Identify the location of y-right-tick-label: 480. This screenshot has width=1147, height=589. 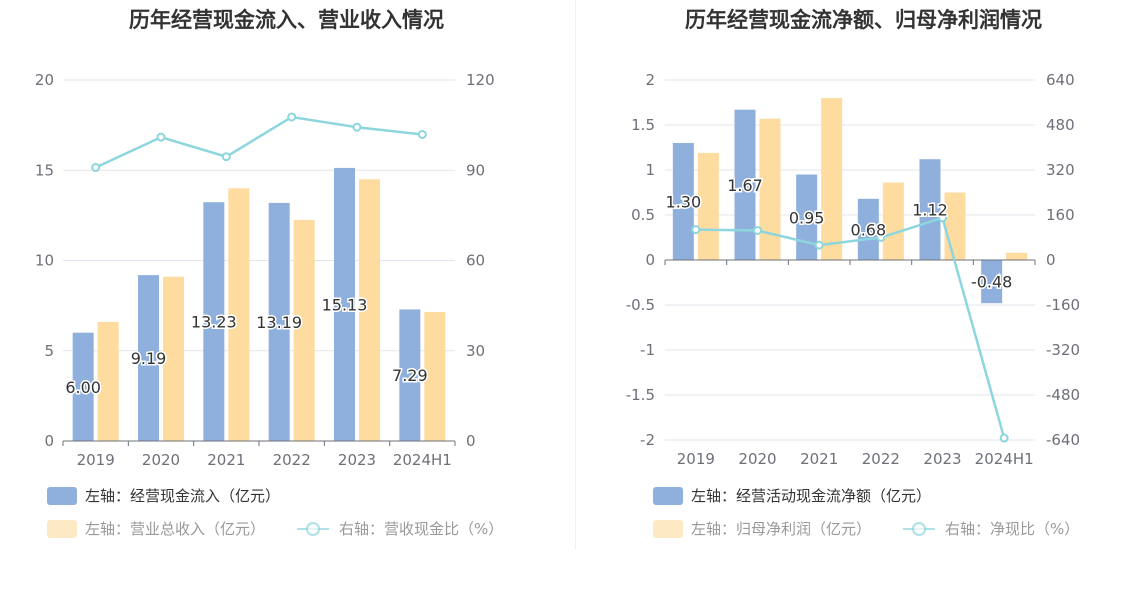
(1060, 125).